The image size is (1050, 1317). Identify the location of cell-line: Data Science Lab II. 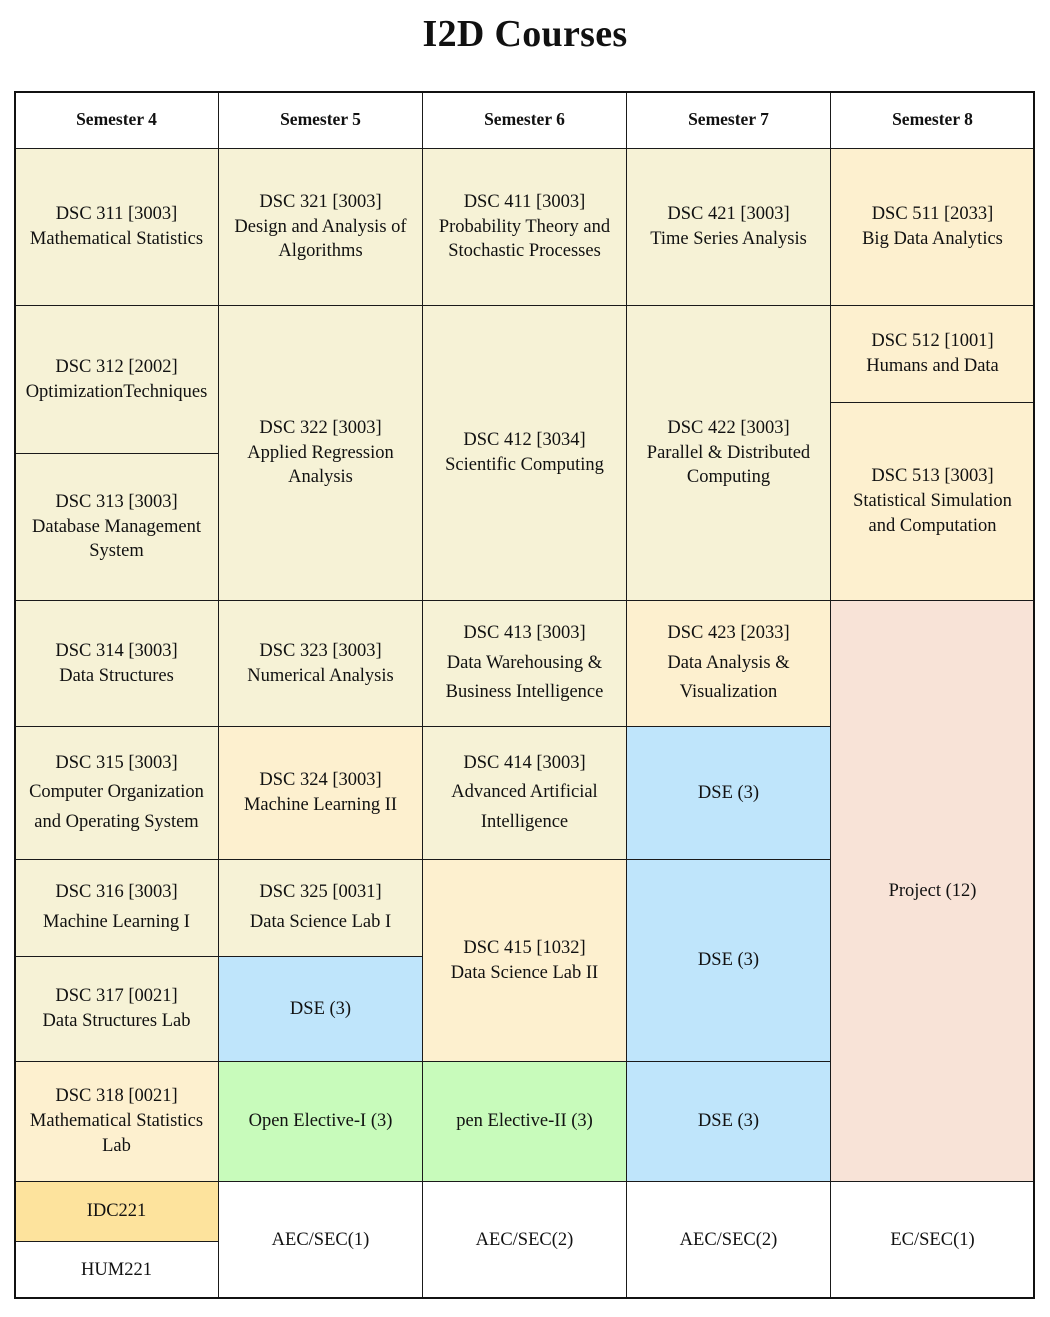
(524, 972).